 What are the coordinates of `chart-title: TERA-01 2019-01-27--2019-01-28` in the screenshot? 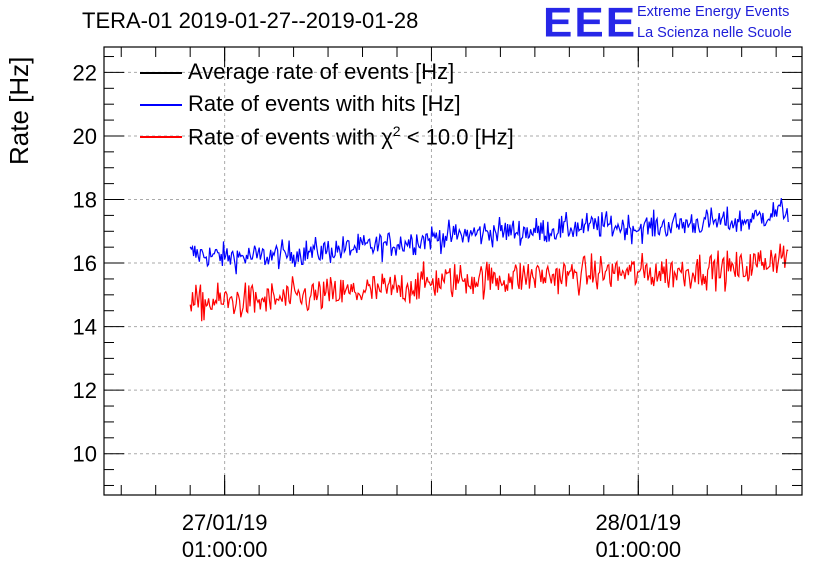 It's located at (250, 20).